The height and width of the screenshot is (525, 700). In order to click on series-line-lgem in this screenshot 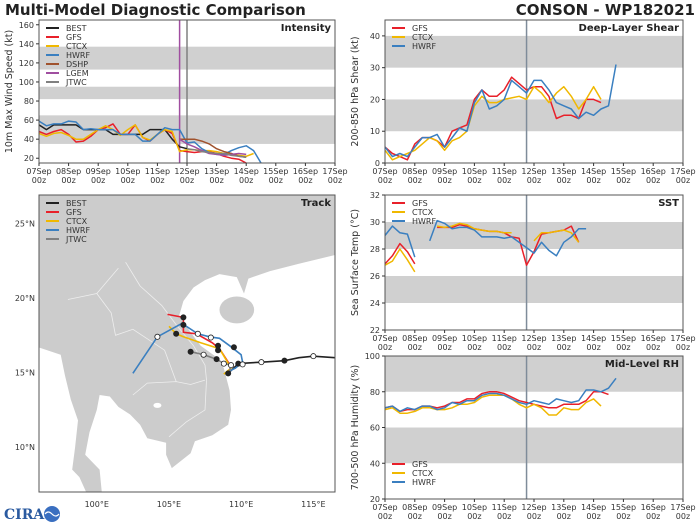, I will do `click(213, 147)`.